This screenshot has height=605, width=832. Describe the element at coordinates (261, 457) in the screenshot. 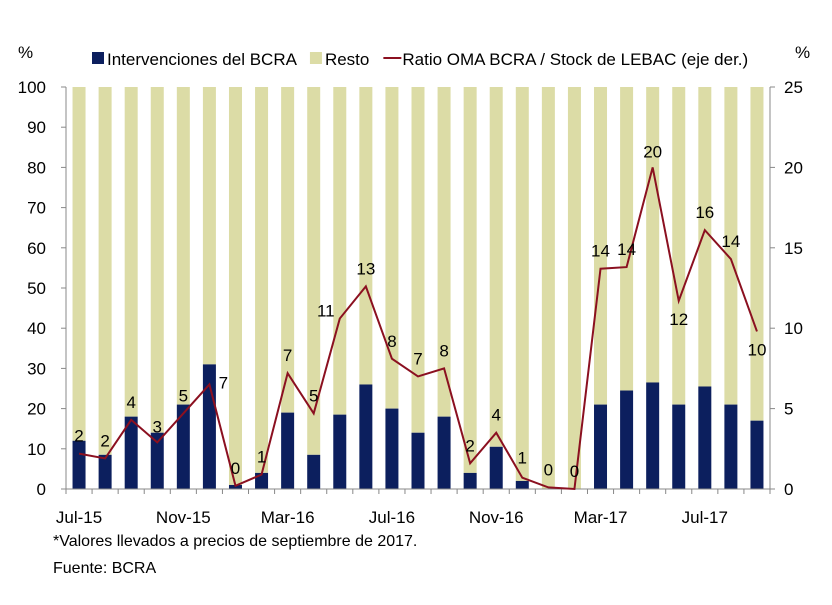

I see `ratio-data-label: 1` at that location.